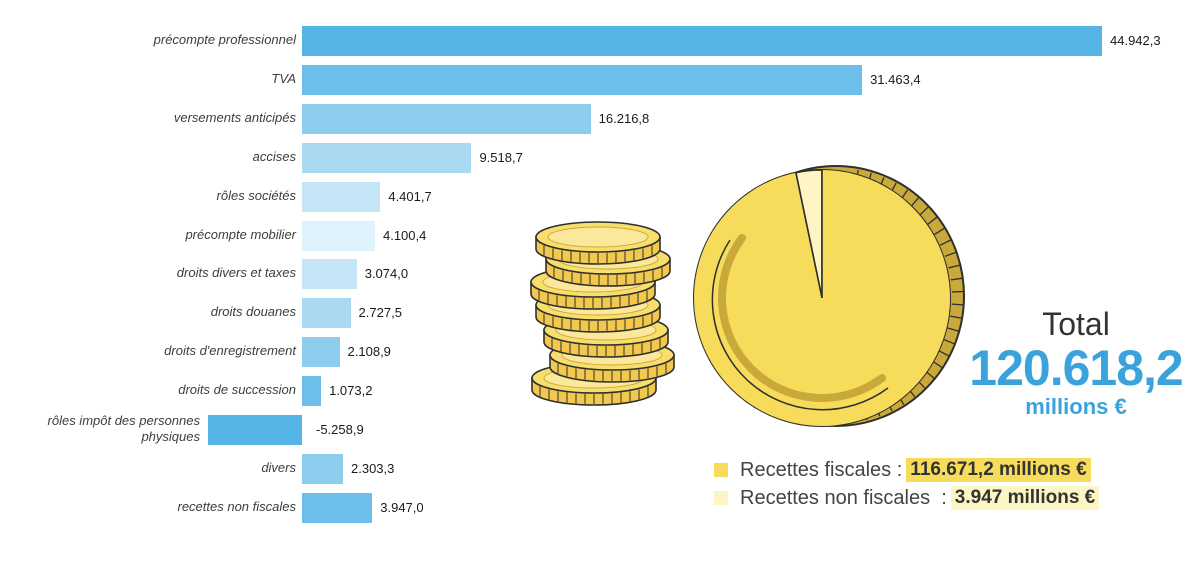 The image size is (1201, 580). I want to click on category-label-3: accises, so click(274, 156).